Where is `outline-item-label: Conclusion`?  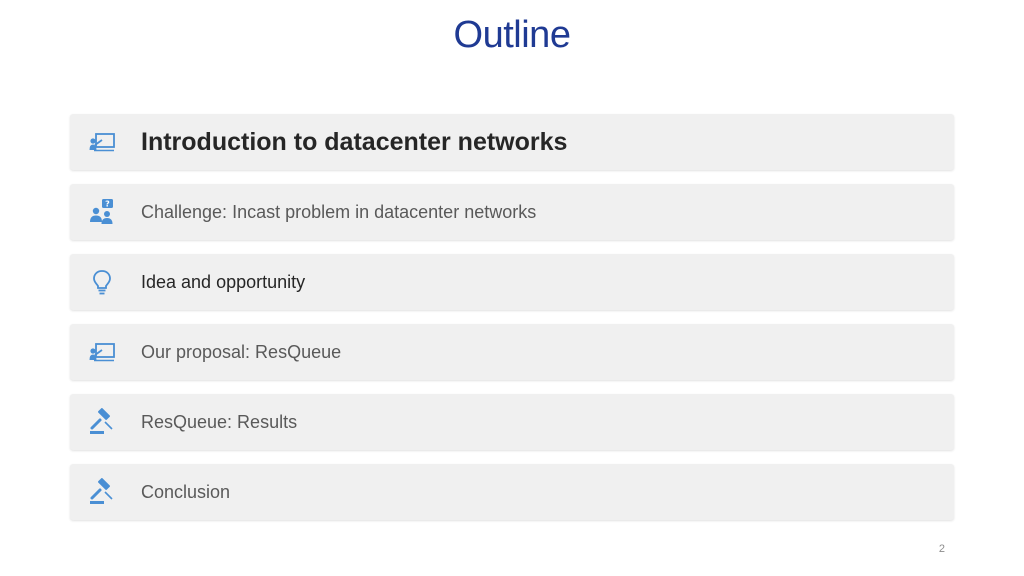
outline-item-label: Conclusion is located at coordinates (186, 491).